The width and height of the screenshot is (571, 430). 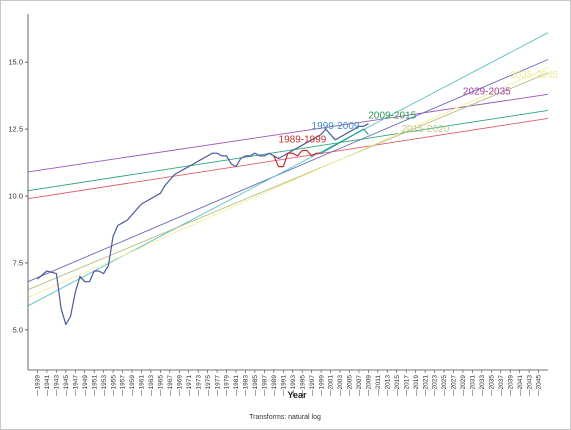 I want to click on x-tick-label: —1947, so click(x=75, y=385).